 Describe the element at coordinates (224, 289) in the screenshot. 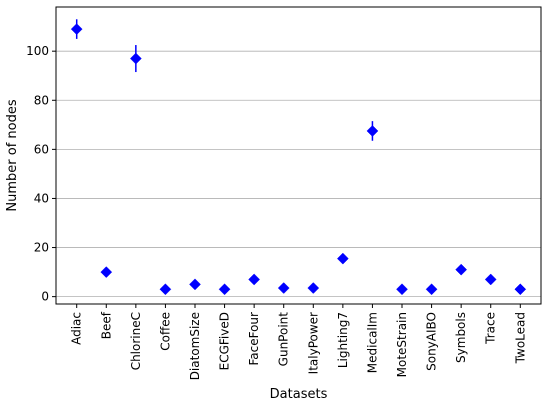

I see `data-point-ecgfived` at that location.